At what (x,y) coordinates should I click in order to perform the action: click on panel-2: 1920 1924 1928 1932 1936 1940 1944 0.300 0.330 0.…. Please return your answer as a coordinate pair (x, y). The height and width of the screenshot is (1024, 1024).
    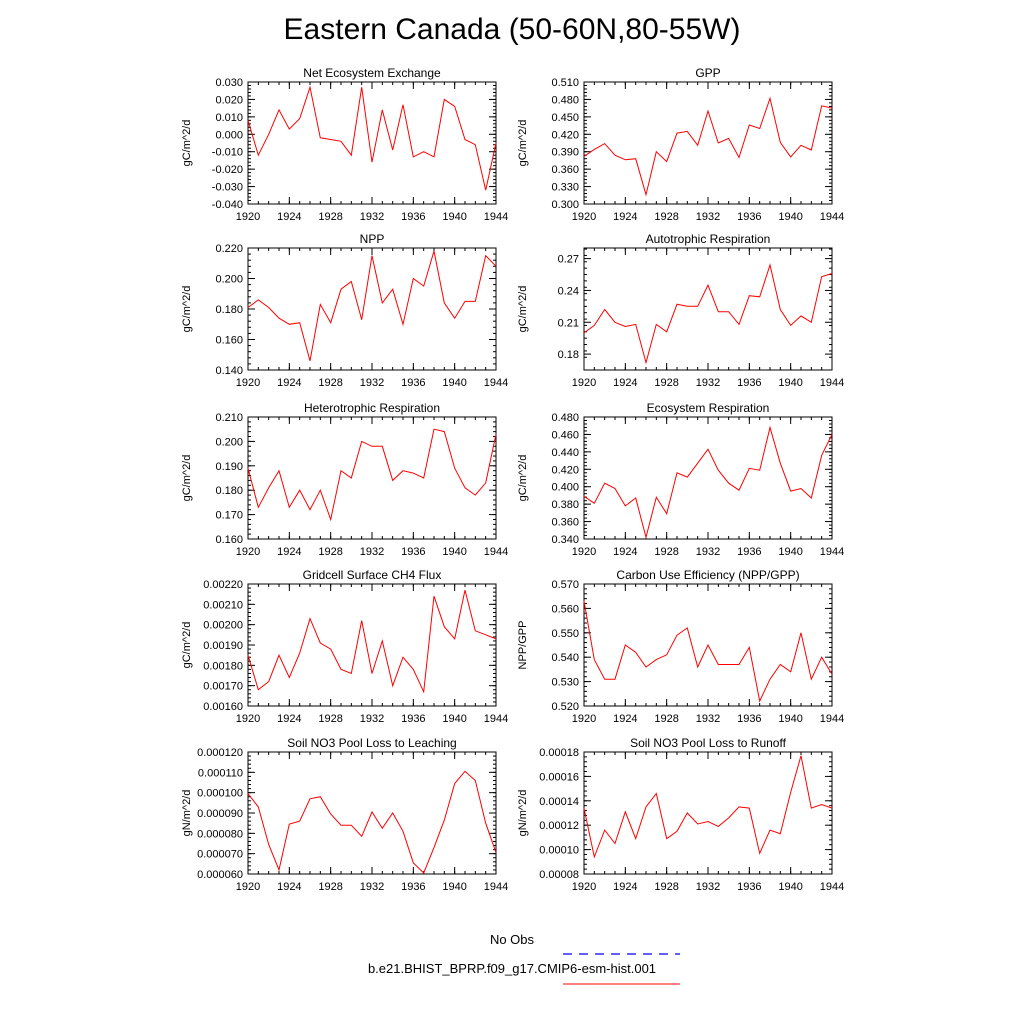
    Looking at the image, I should click on (680, 144).